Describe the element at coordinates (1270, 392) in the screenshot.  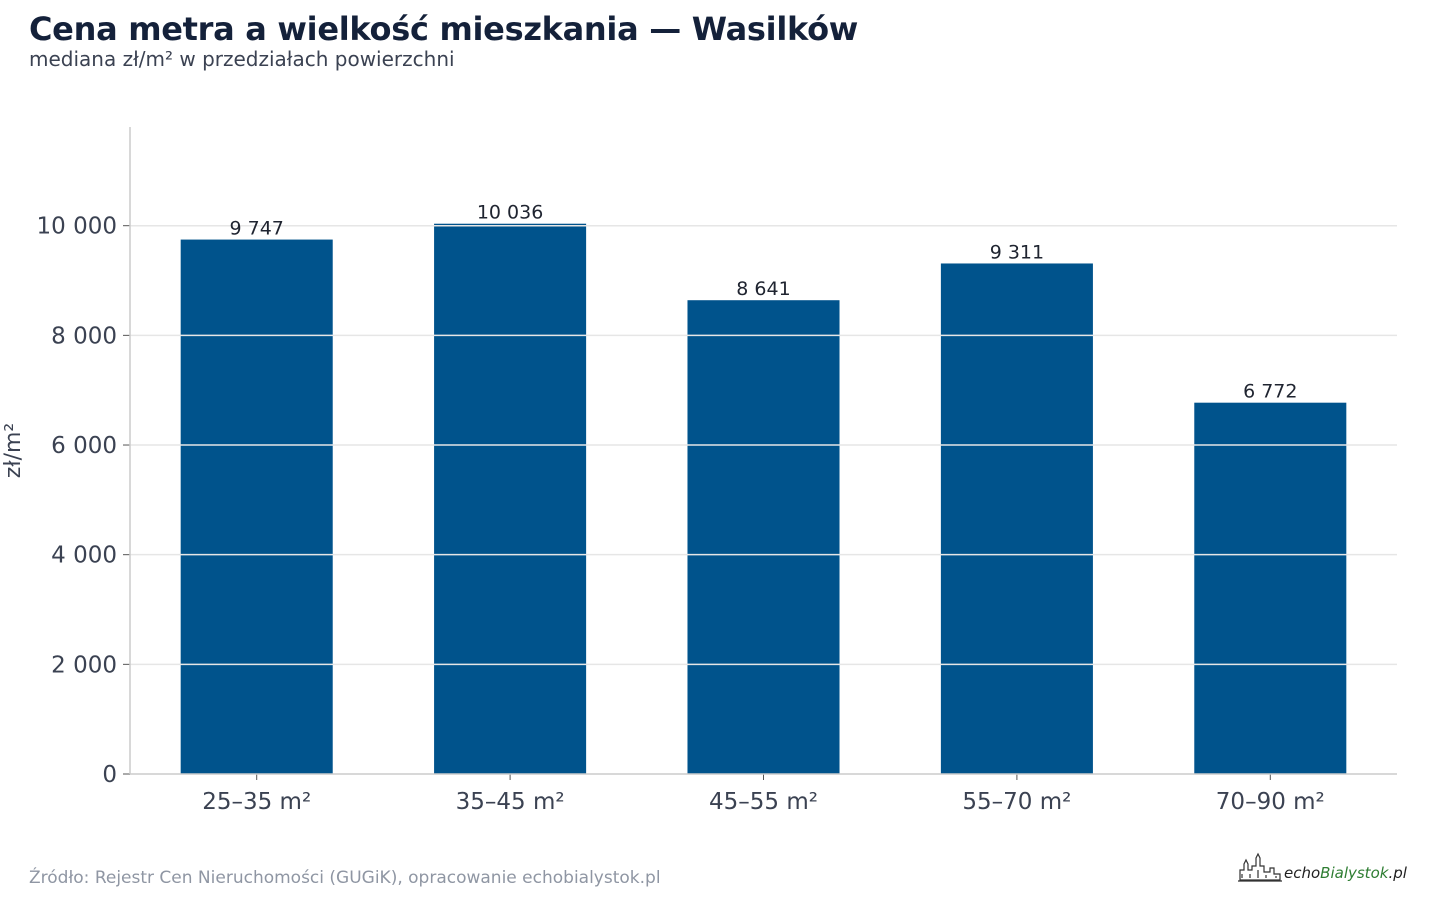
I see `data-label-5: 6 772` at that location.